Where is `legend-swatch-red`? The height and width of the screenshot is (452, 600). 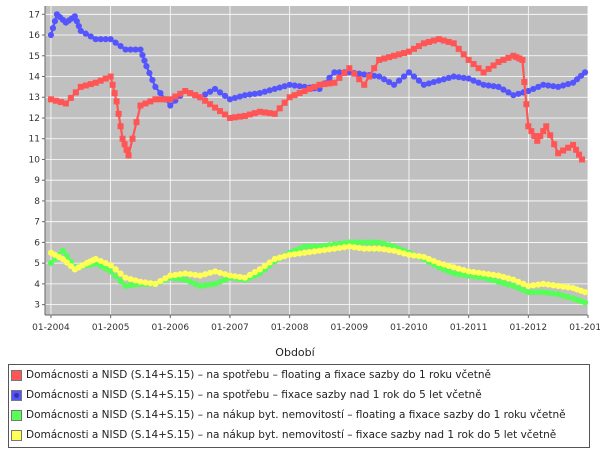 legend-swatch-red is located at coordinates (16, 375).